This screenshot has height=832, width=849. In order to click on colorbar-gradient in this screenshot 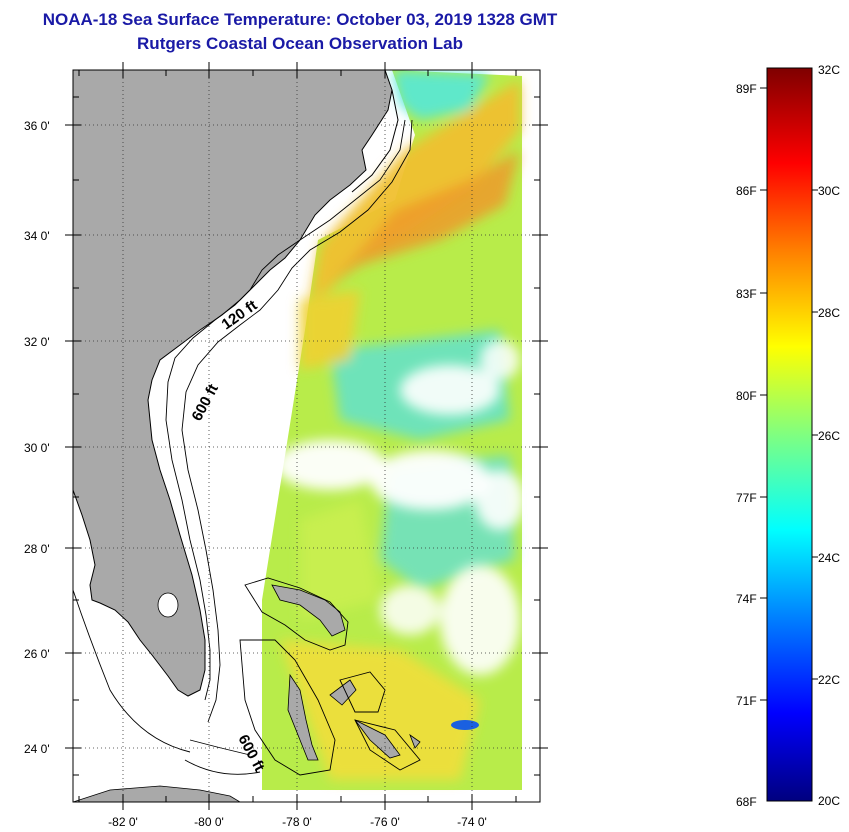, I will do `click(789, 434)`.